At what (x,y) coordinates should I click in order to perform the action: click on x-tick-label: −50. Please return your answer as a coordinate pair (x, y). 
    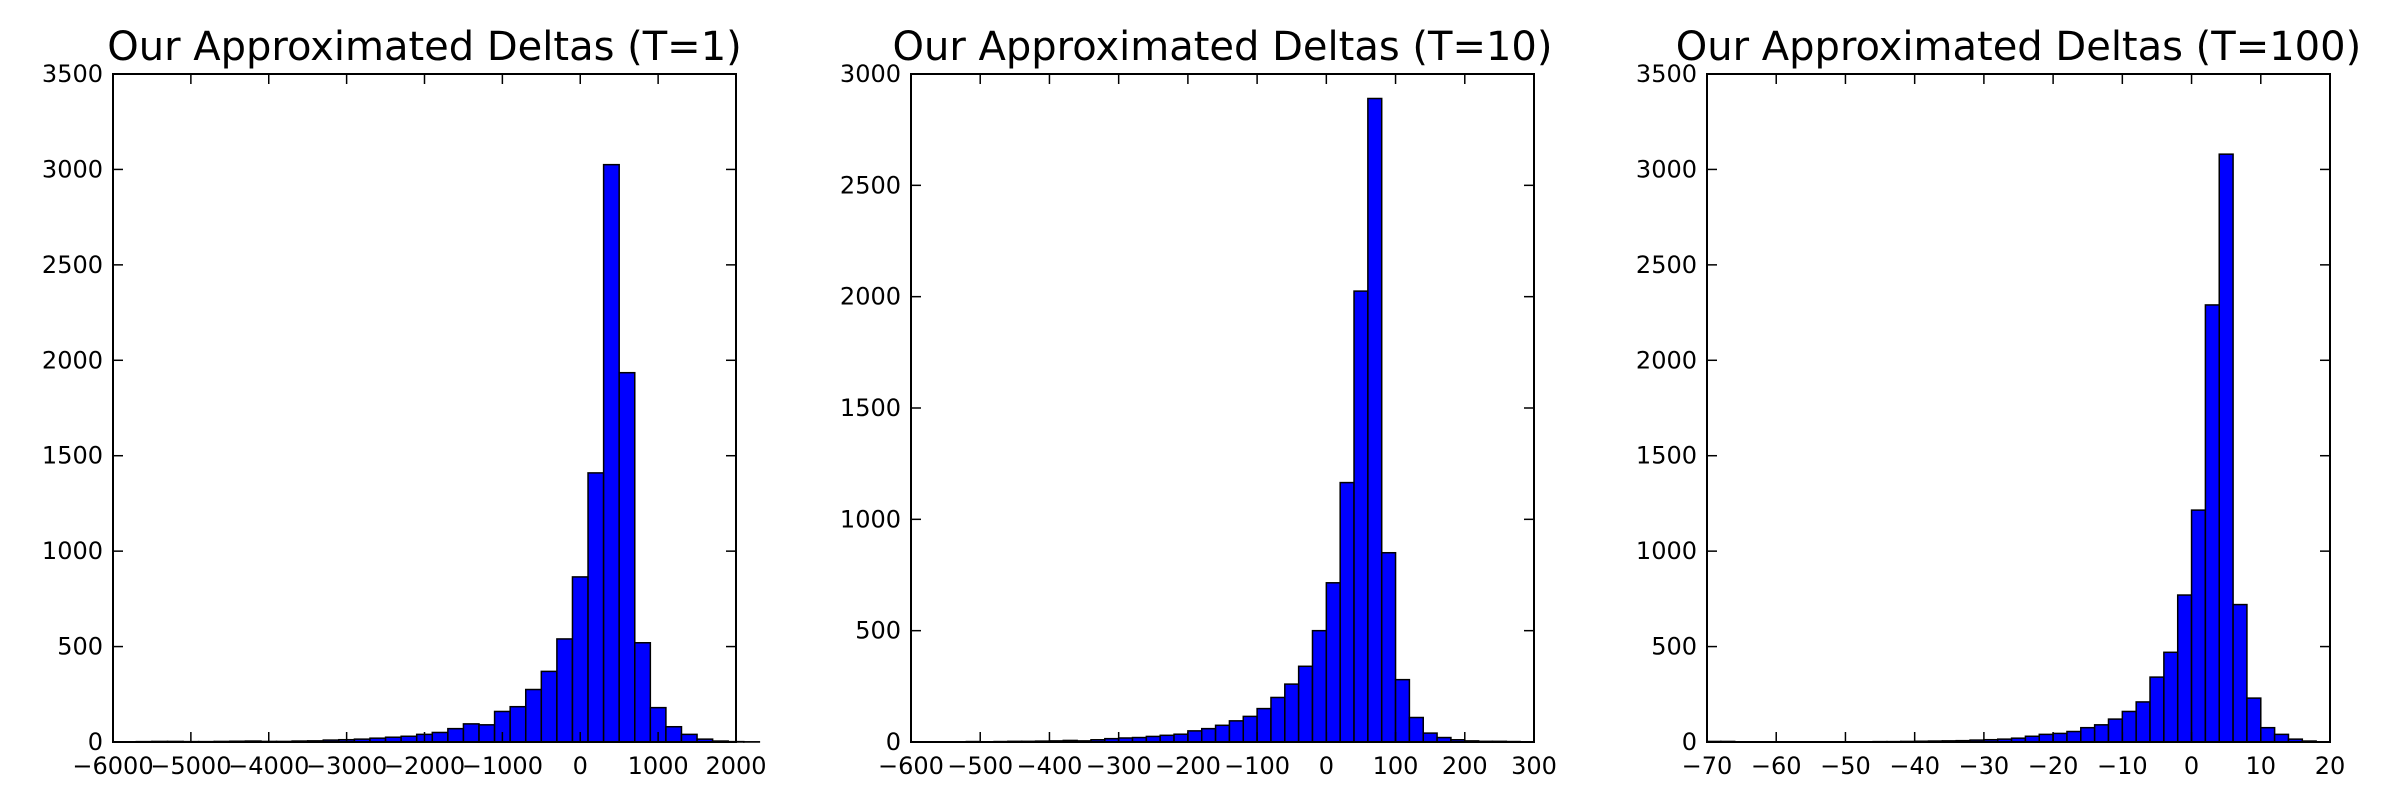
    Looking at the image, I should click on (1845, 766).